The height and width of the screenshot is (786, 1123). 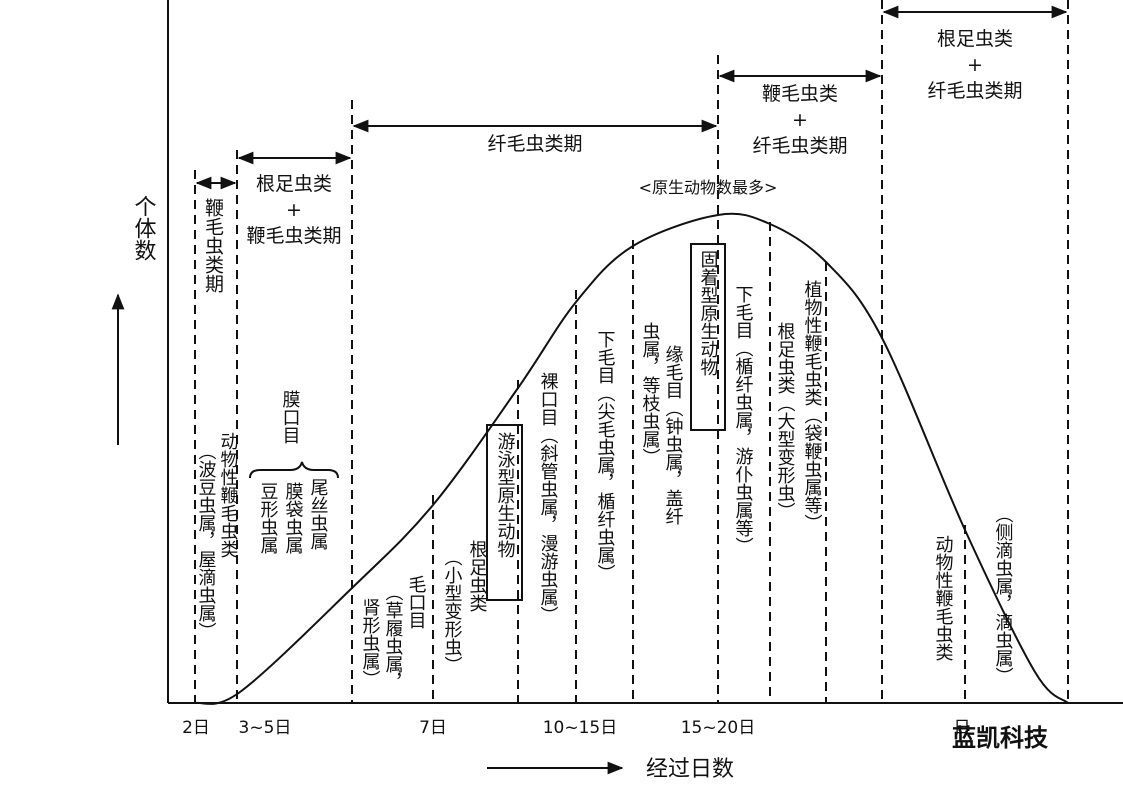 I want to click on group-label: 尾丝虫属, so click(x=318, y=514).